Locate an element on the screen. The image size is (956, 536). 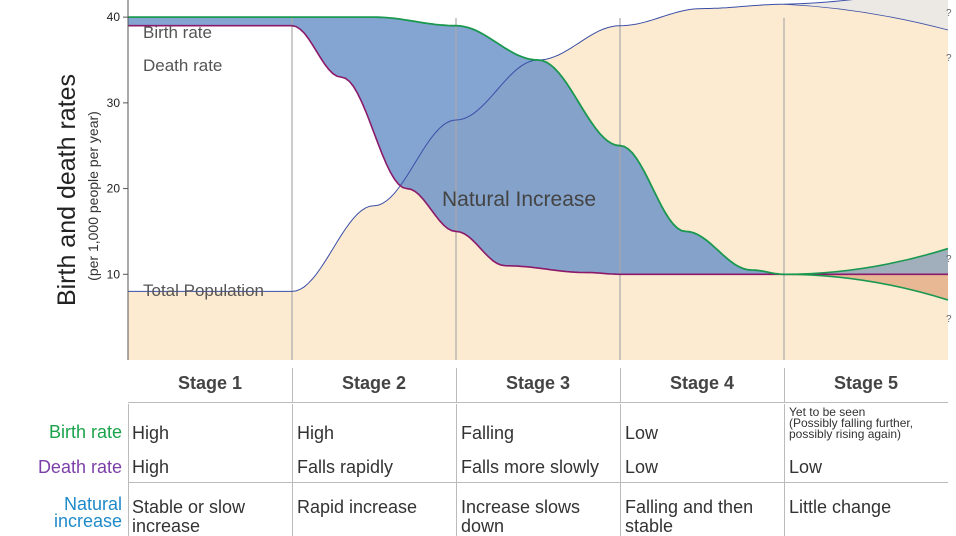
y-tick-label-40: 40 is located at coordinates (114, 17).